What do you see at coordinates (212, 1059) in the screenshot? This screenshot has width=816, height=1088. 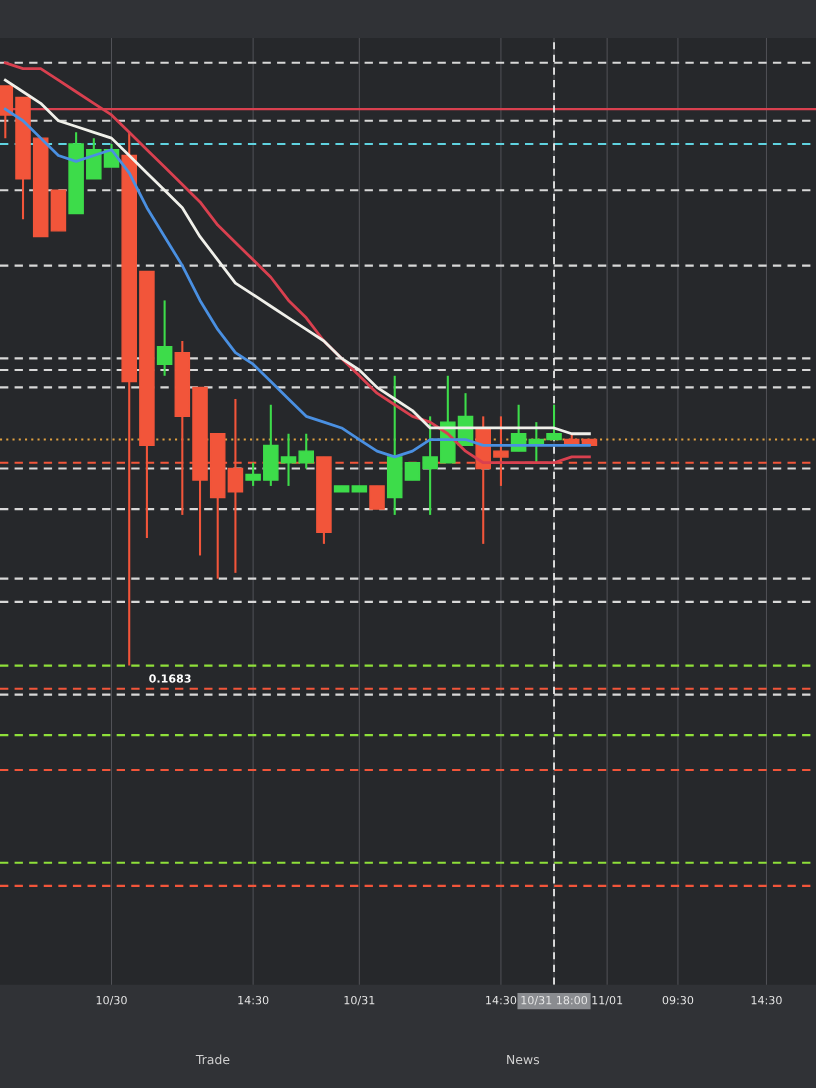 I see `text: Trade` at bounding box center [212, 1059].